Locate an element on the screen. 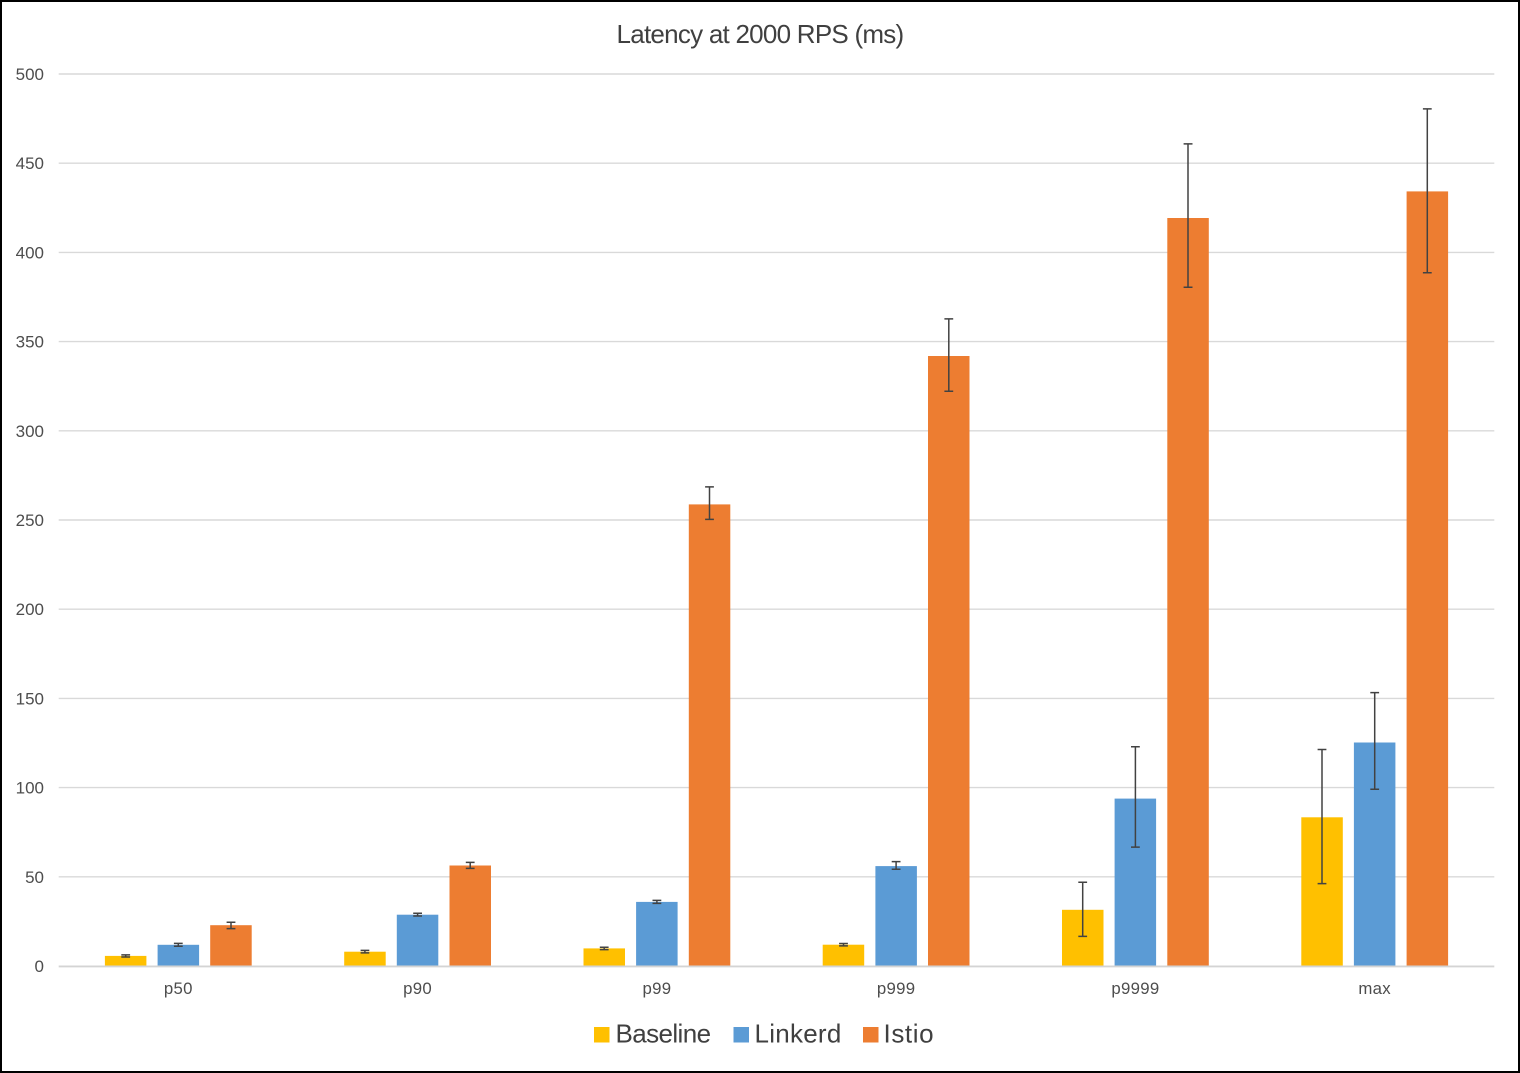 The image size is (1520, 1073). svg-text: 300 is located at coordinates (30, 431).